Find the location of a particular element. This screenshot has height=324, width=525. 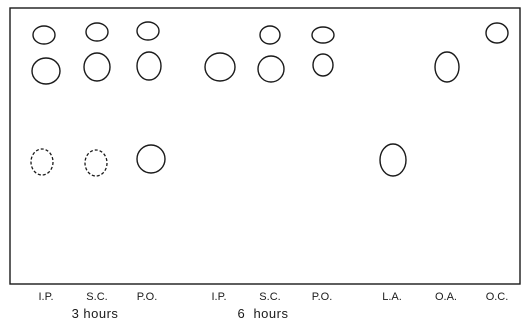

spot-po3-second is located at coordinates (149, 66).